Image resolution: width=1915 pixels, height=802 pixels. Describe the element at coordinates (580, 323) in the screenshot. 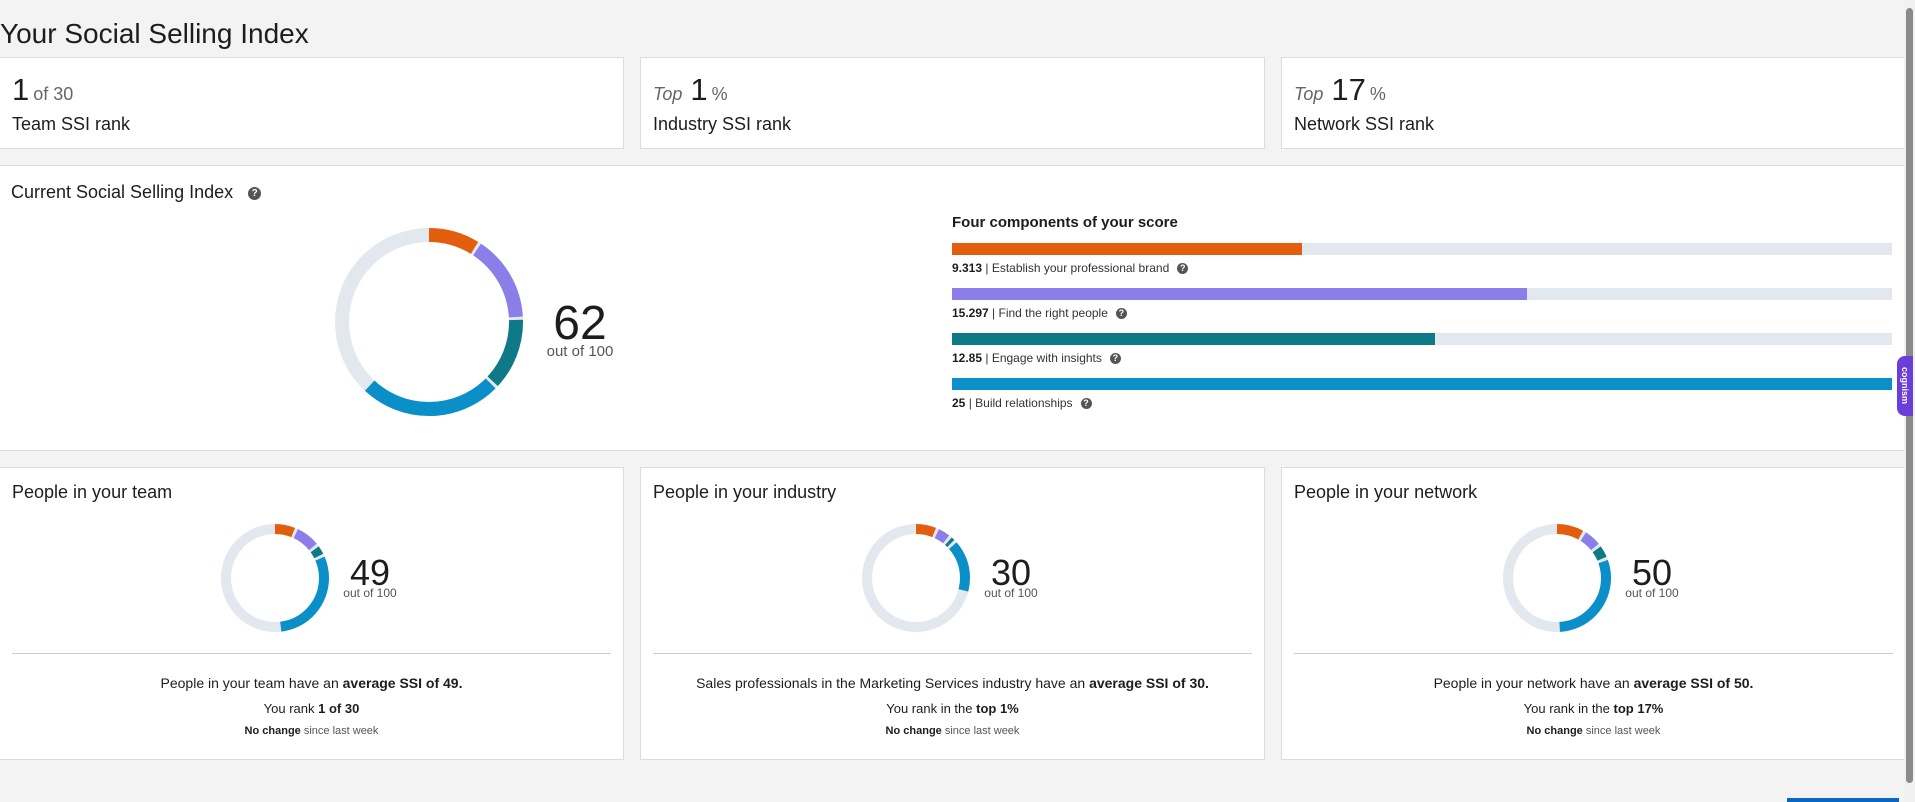

I see `current-ssi-score: 62` at that location.